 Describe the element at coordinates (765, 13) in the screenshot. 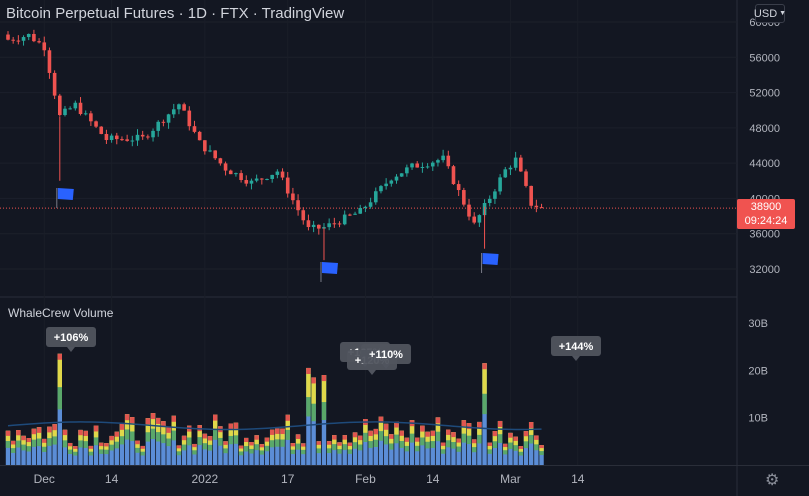

I see `currency-label: USD` at that location.